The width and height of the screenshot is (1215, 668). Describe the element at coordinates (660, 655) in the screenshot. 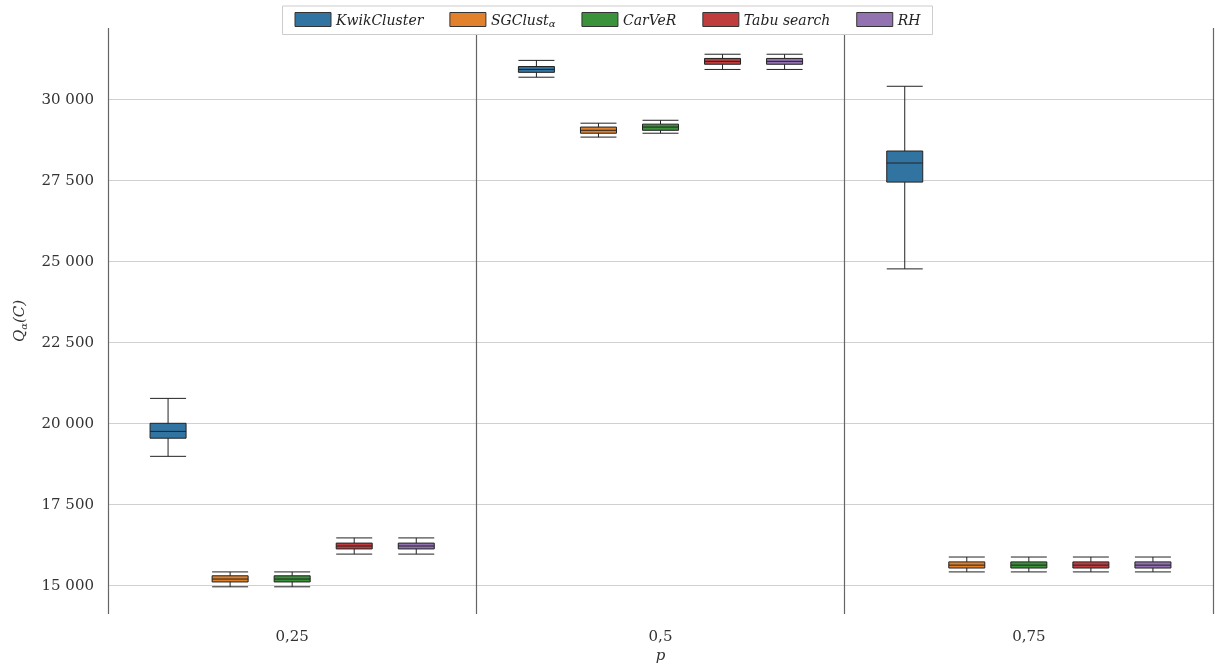

I see `x-axis-title: p` at that location.